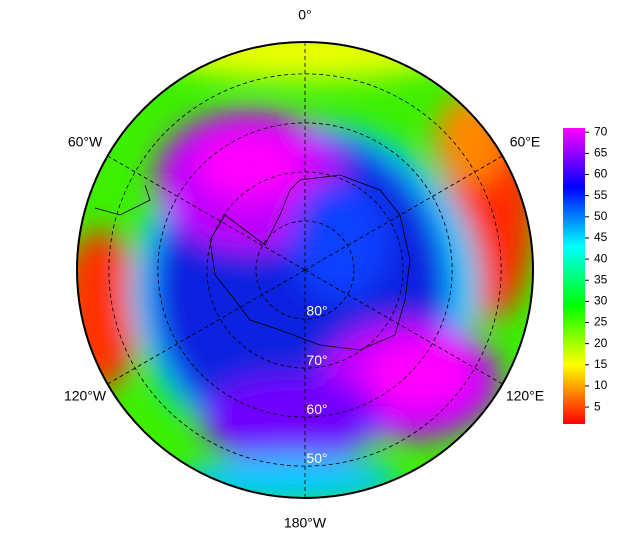 The height and width of the screenshot is (557, 625). I want to click on colorbar-tick-label: 35, so click(601, 279).